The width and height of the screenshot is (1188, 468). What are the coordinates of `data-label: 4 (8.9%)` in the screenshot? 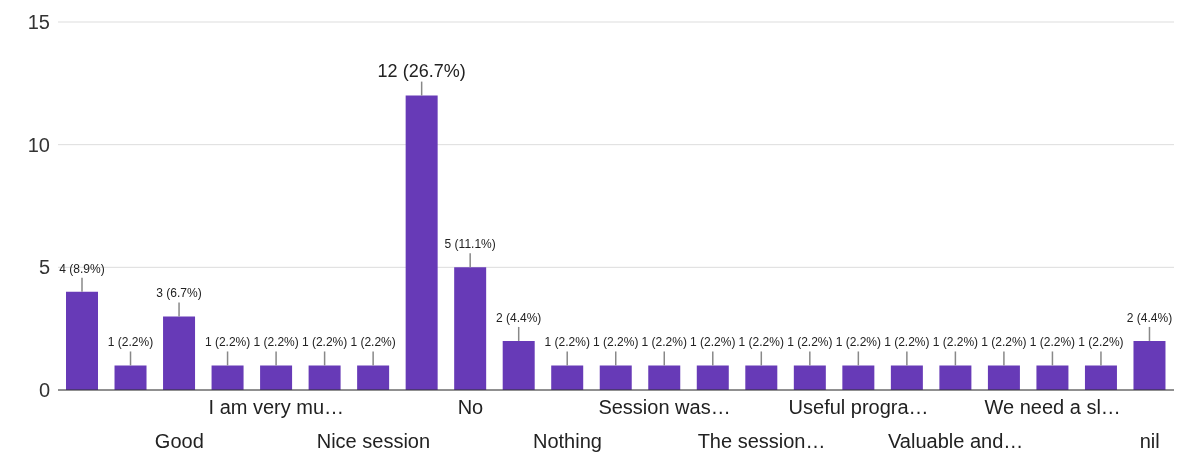 It's located at (82, 268).